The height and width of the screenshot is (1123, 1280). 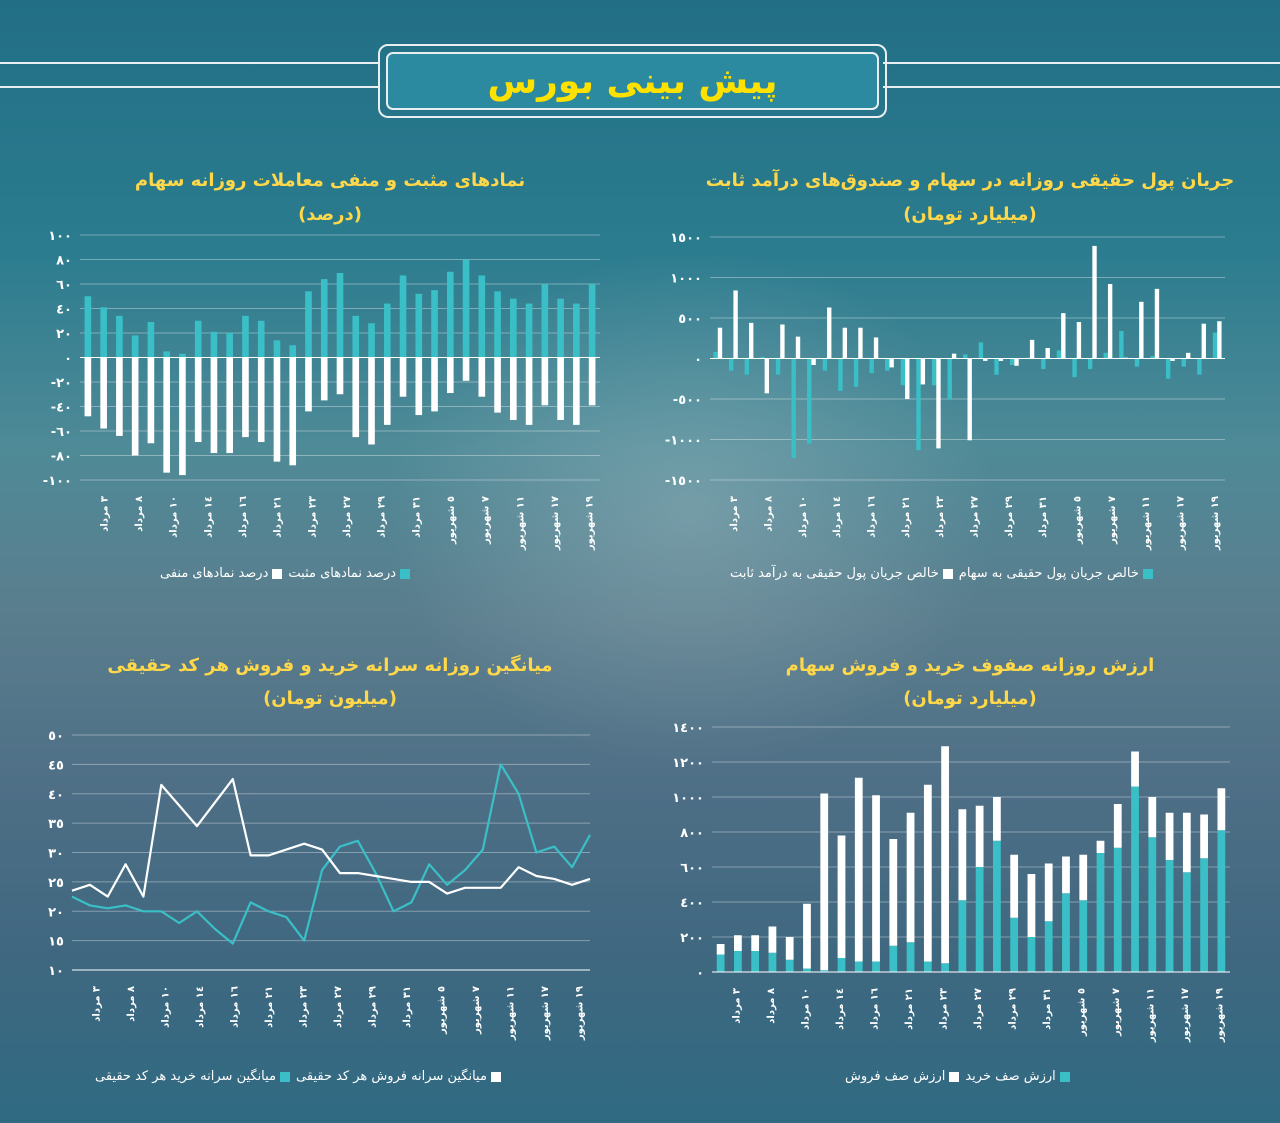 What do you see at coordinates (347, 517) in the screenshot?
I see `symbols-xtick-label: ٢٧ مرداد` at bounding box center [347, 517].